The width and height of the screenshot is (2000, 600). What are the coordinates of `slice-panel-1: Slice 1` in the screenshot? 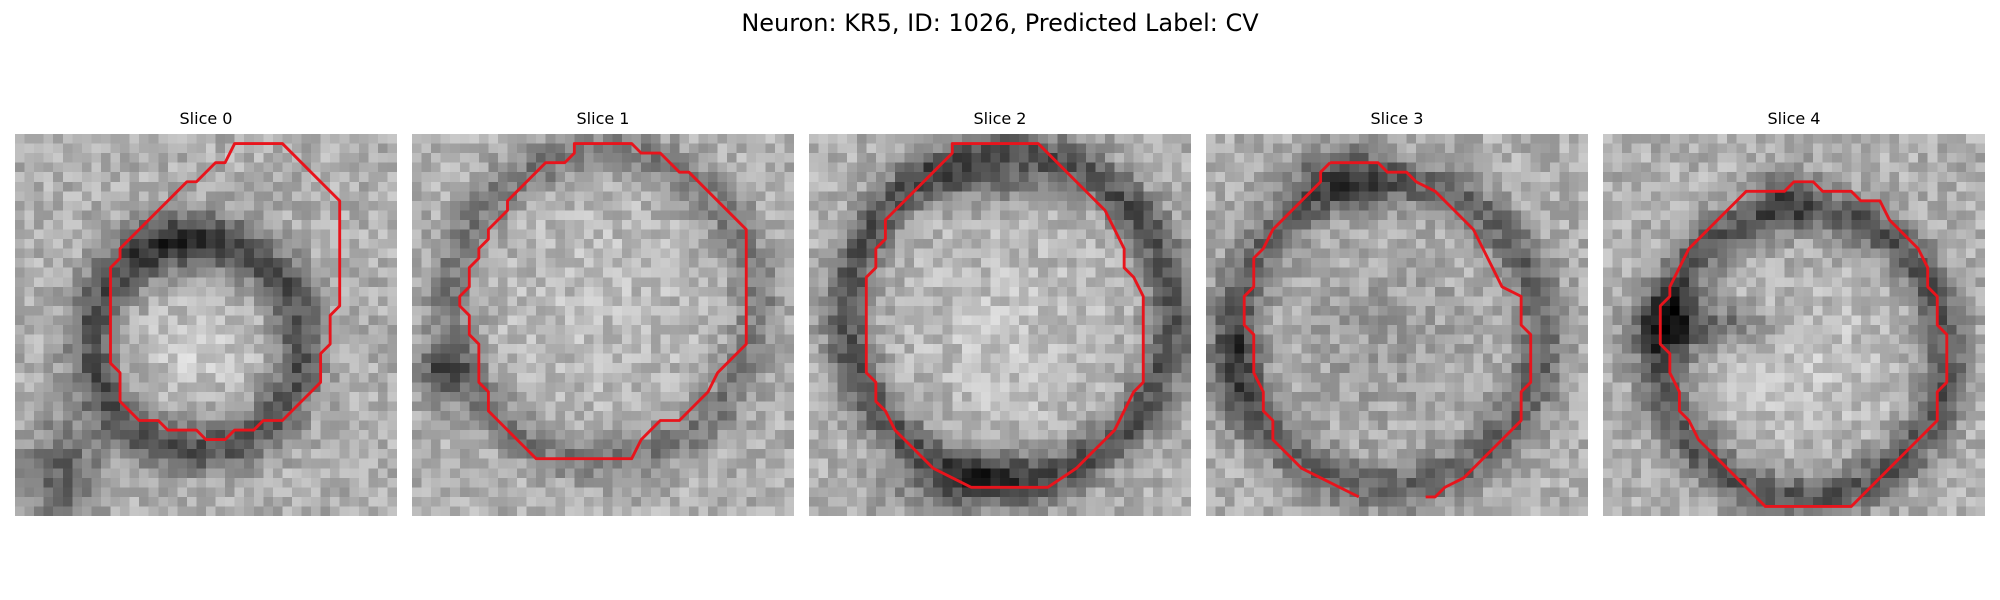 It's located at (603, 312).